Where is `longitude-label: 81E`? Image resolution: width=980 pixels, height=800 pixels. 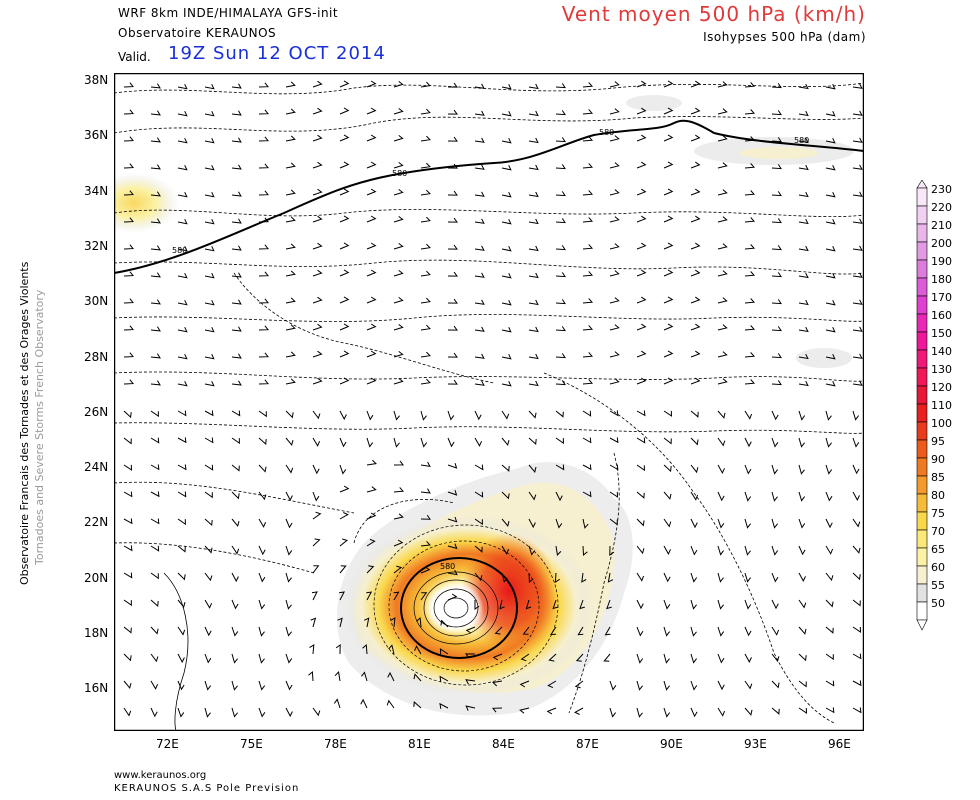 longitude-label: 81E is located at coordinates (419, 744).